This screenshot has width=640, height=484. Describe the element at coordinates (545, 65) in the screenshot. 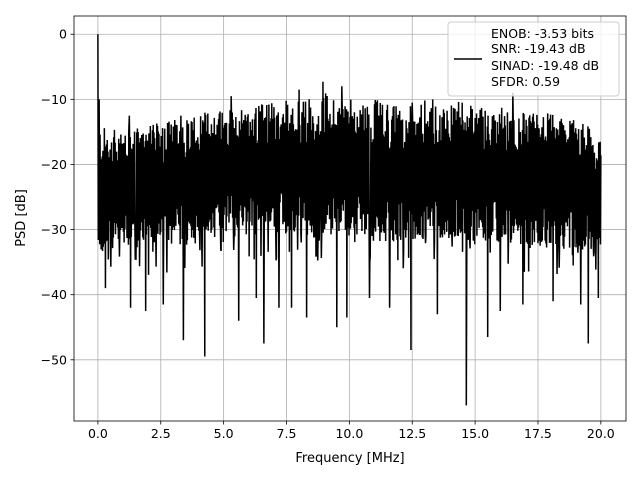

I see `legend-label-sinad: SINAD: -19.48 dB` at that location.